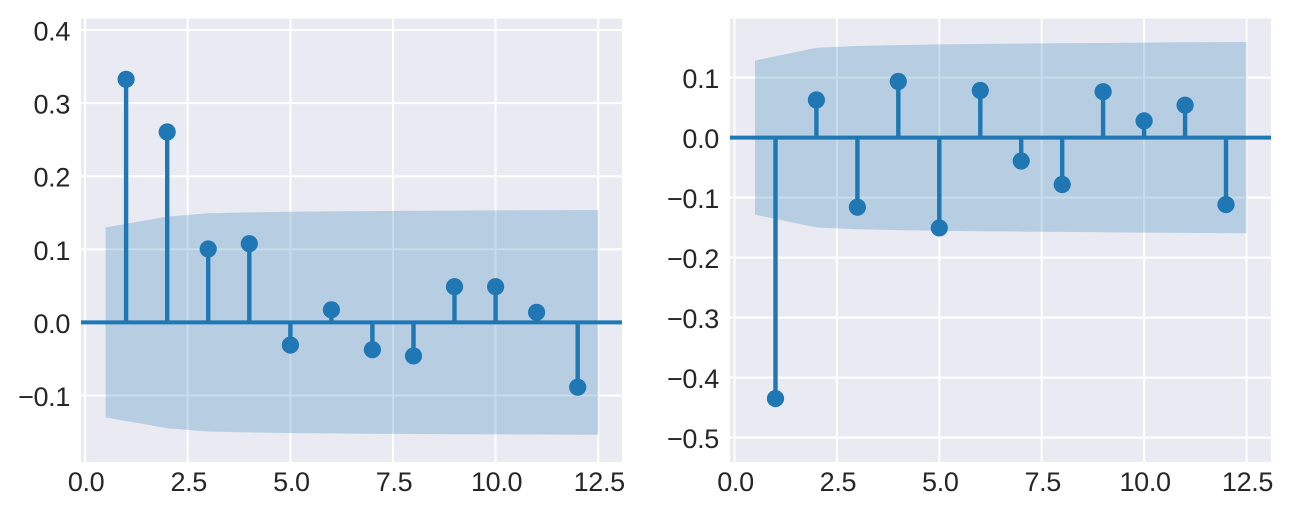  Describe the element at coordinates (693, 259) in the screenshot. I see `svg-text: −0.2` at that location.